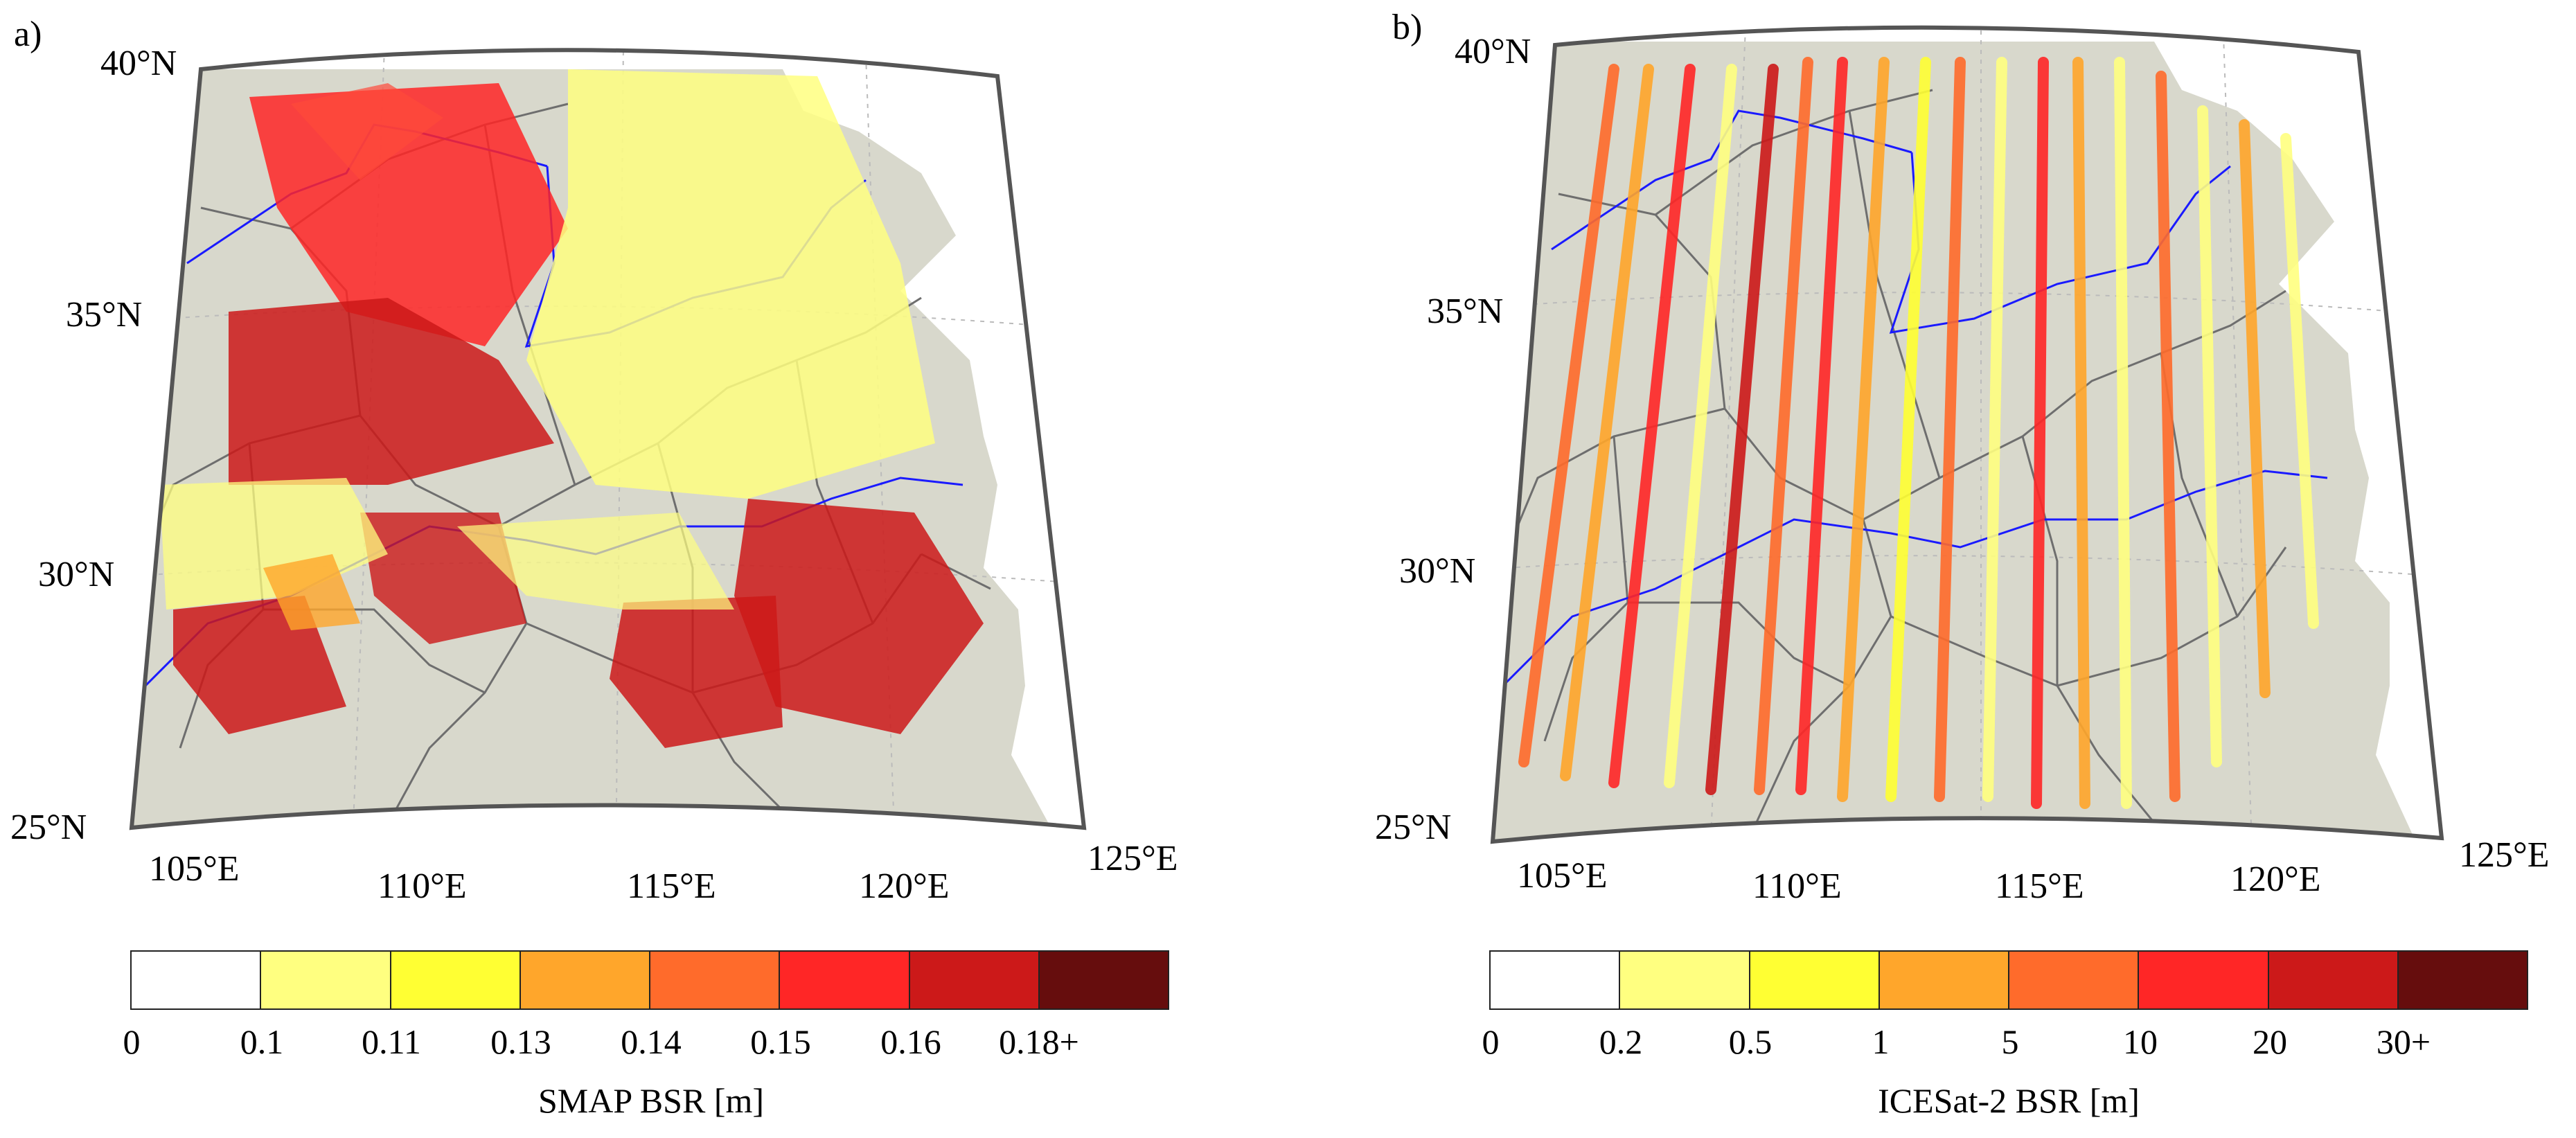 This screenshot has height=1138, width=2576. What do you see at coordinates (2140, 1041) in the screenshot?
I see `colorbar-b-tick-6: 10` at bounding box center [2140, 1041].